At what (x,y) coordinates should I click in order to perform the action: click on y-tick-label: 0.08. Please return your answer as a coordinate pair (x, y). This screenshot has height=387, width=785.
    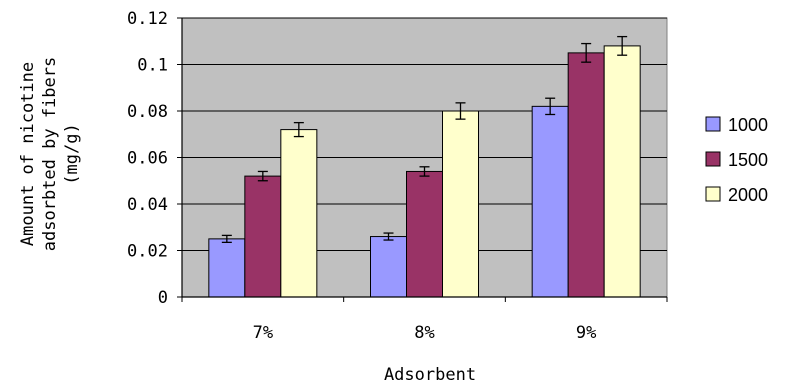
    Looking at the image, I should click on (147, 112).